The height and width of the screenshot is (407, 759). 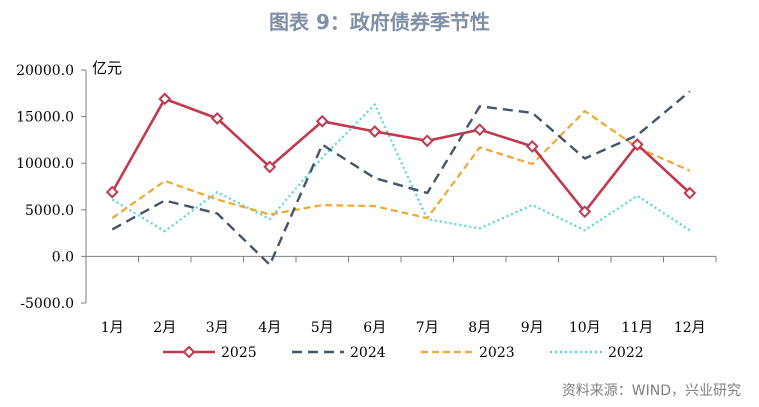 What do you see at coordinates (45, 118) in the screenshot?
I see `y-tick-label: 15000.0` at bounding box center [45, 118].